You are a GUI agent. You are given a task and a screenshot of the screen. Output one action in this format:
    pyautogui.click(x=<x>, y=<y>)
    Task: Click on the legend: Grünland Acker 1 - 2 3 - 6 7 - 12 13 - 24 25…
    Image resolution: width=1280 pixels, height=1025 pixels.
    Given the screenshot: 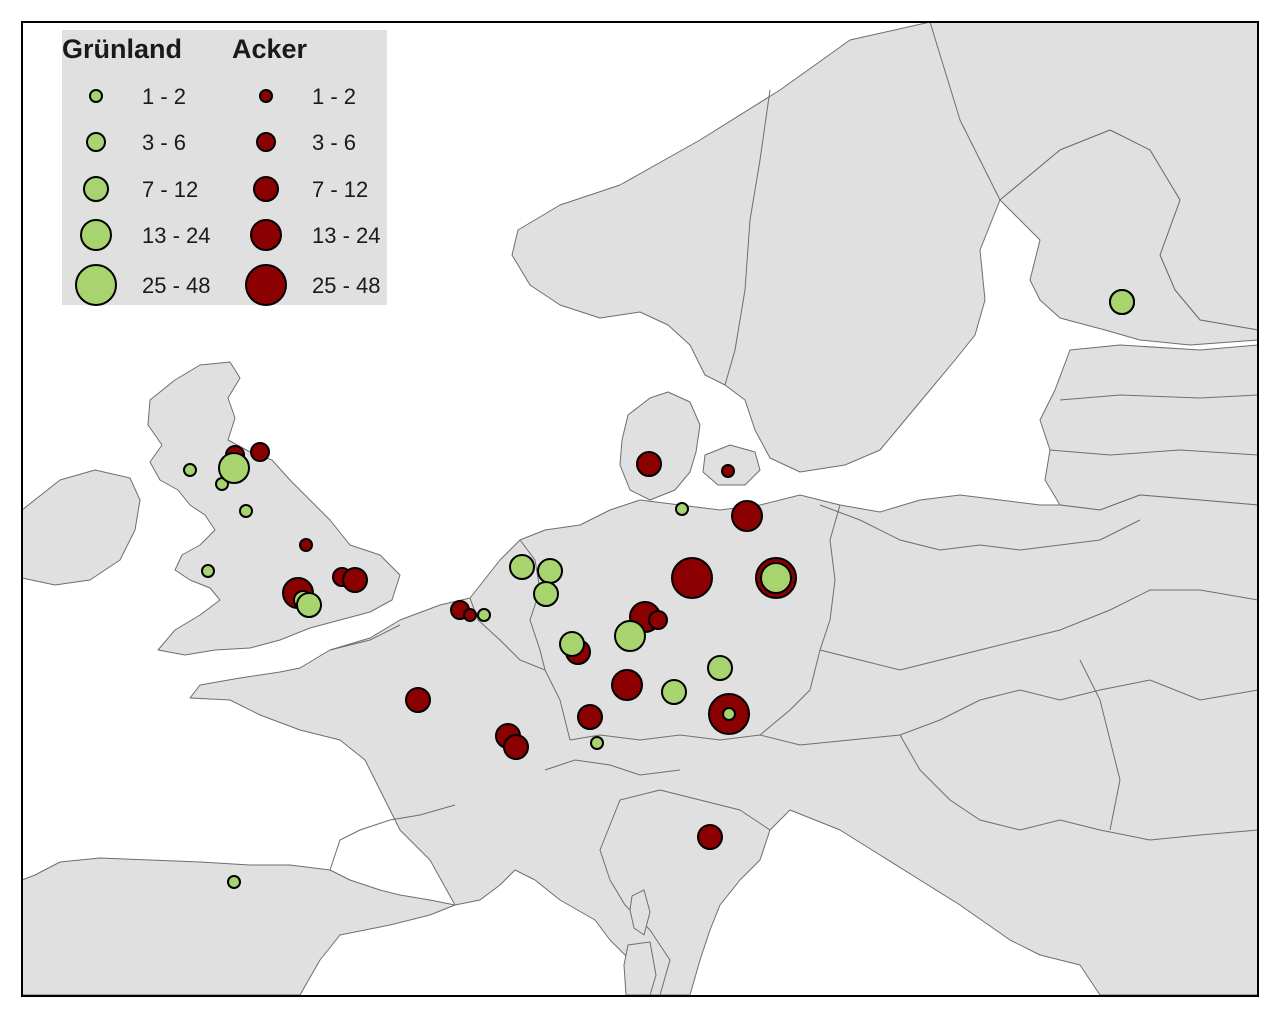 What is the action you would take?
    pyautogui.click(x=224, y=168)
    